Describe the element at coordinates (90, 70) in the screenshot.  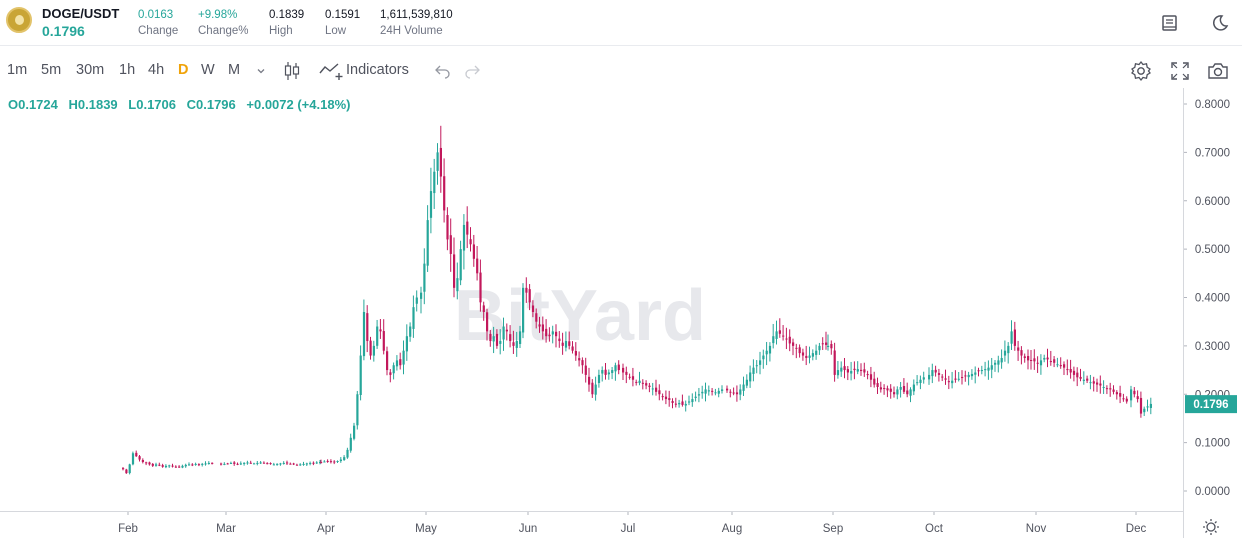
I see `timeframe-30m: 30m` at that location.